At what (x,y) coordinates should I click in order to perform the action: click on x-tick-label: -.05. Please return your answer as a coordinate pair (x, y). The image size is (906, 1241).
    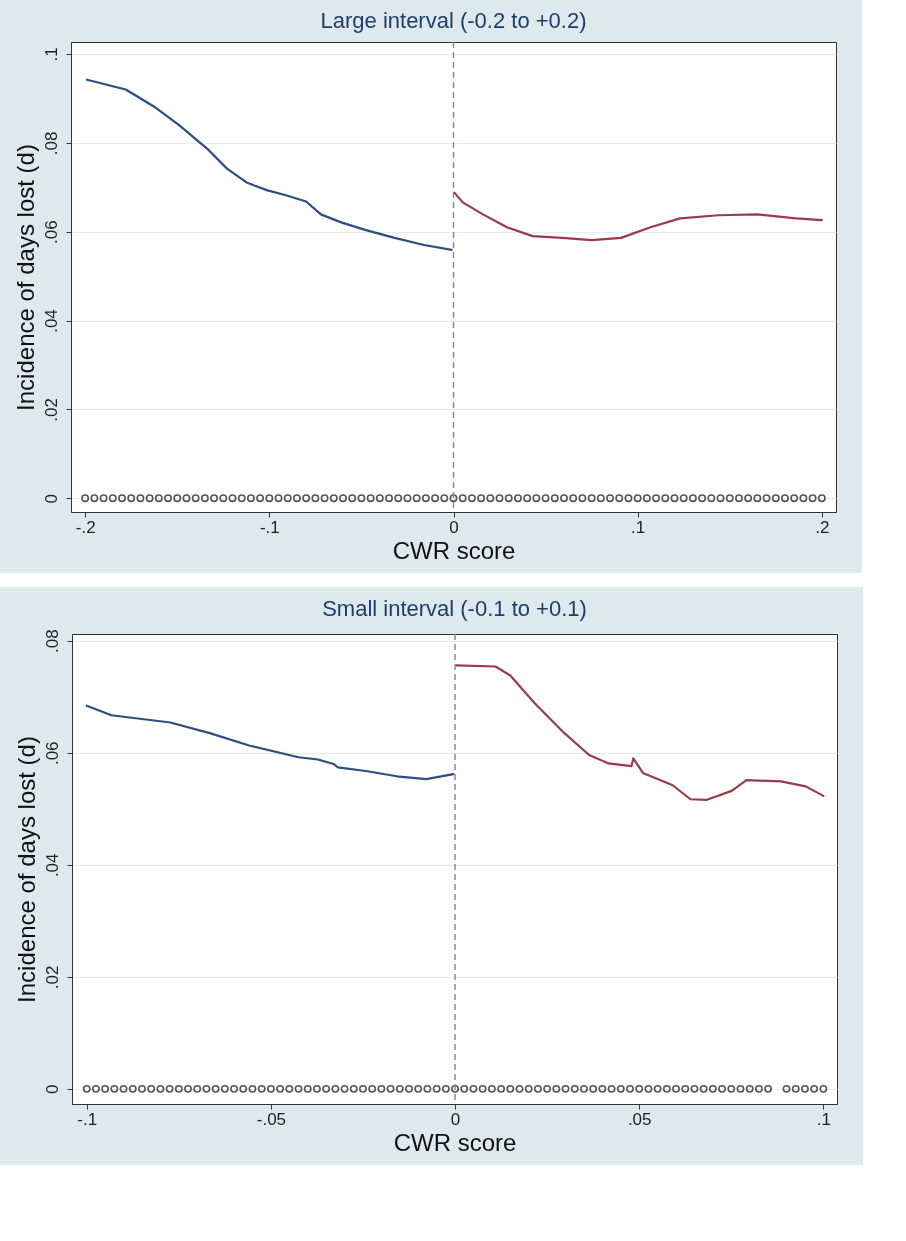
    Looking at the image, I should click on (271, 1119).